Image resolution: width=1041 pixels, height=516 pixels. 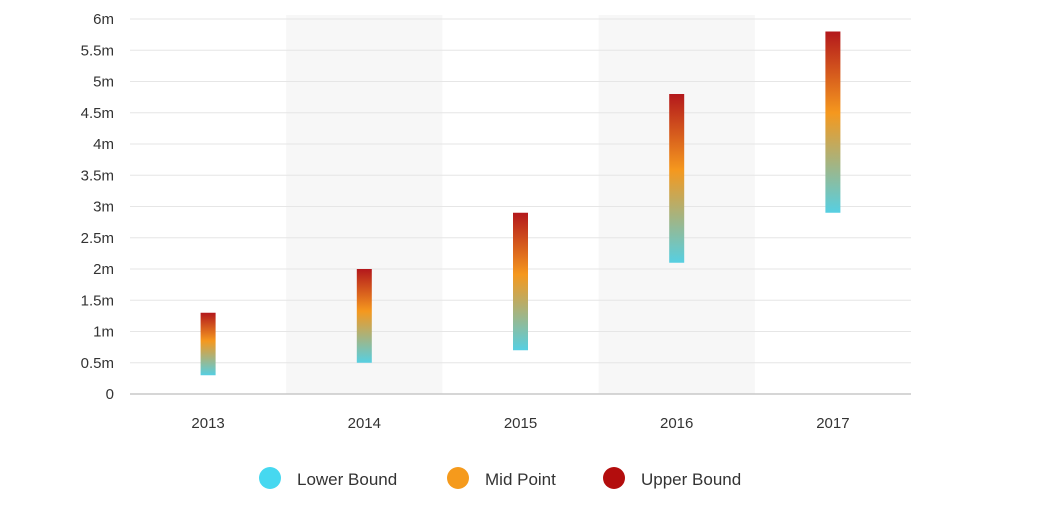 What do you see at coordinates (520, 479) in the screenshot?
I see `legend-label: Mid Point` at bounding box center [520, 479].